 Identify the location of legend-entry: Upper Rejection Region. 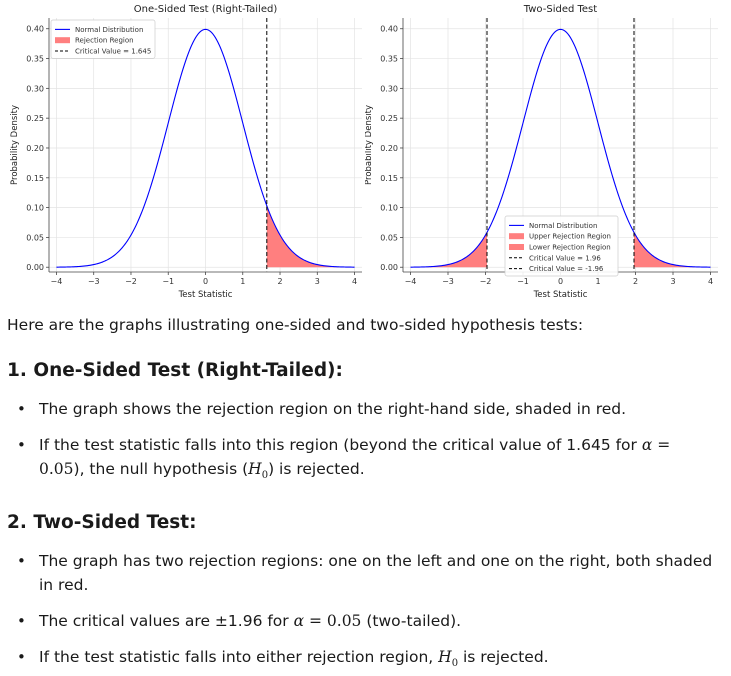
(570, 237).